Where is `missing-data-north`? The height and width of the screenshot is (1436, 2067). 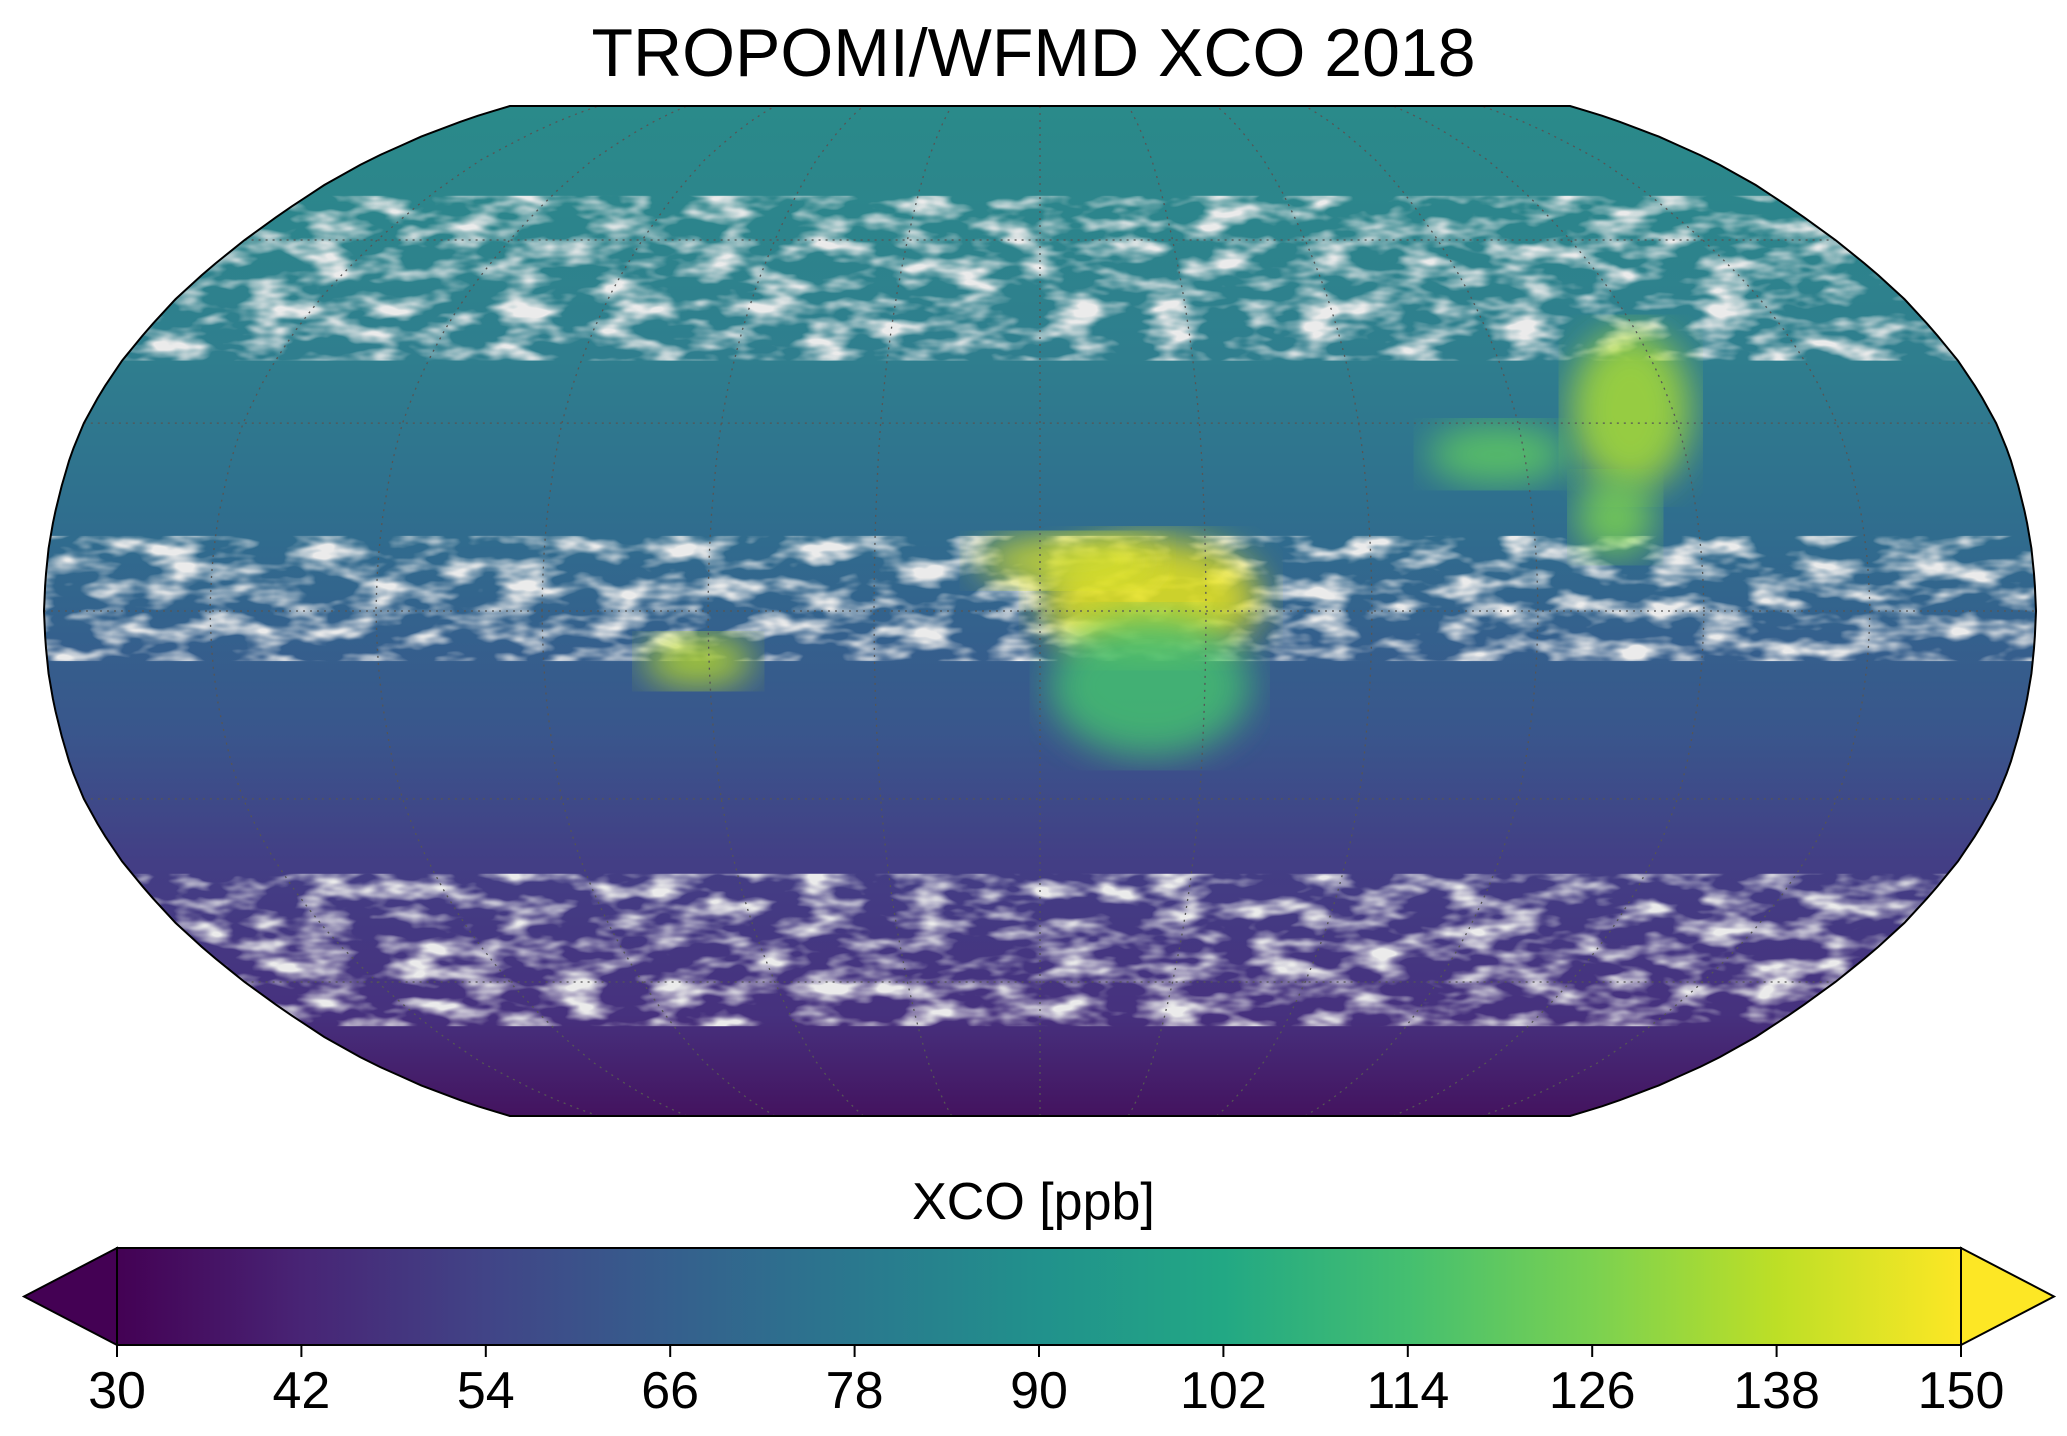
missing-data-north is located at coordinates (1040, 278).